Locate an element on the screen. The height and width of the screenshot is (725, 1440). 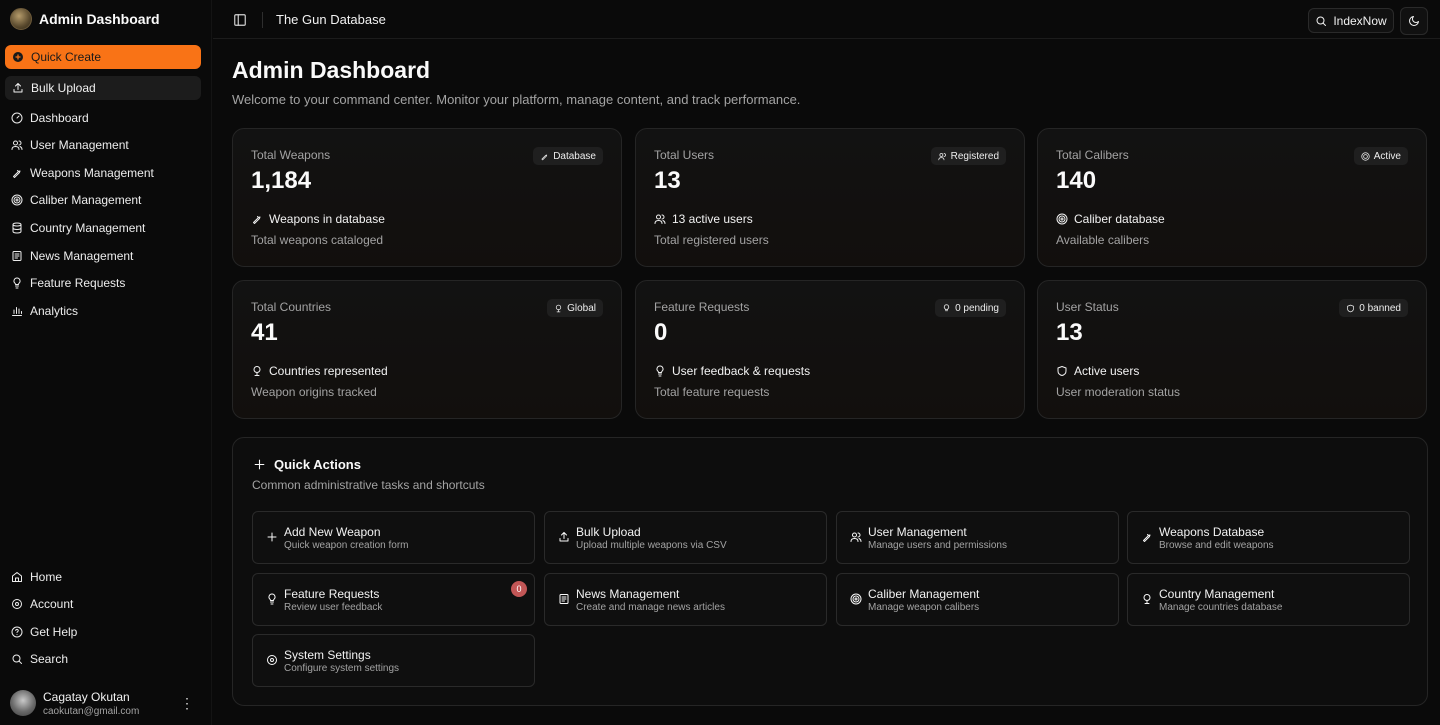
card-description: Caliber database is located at coordinates (1110, 219).